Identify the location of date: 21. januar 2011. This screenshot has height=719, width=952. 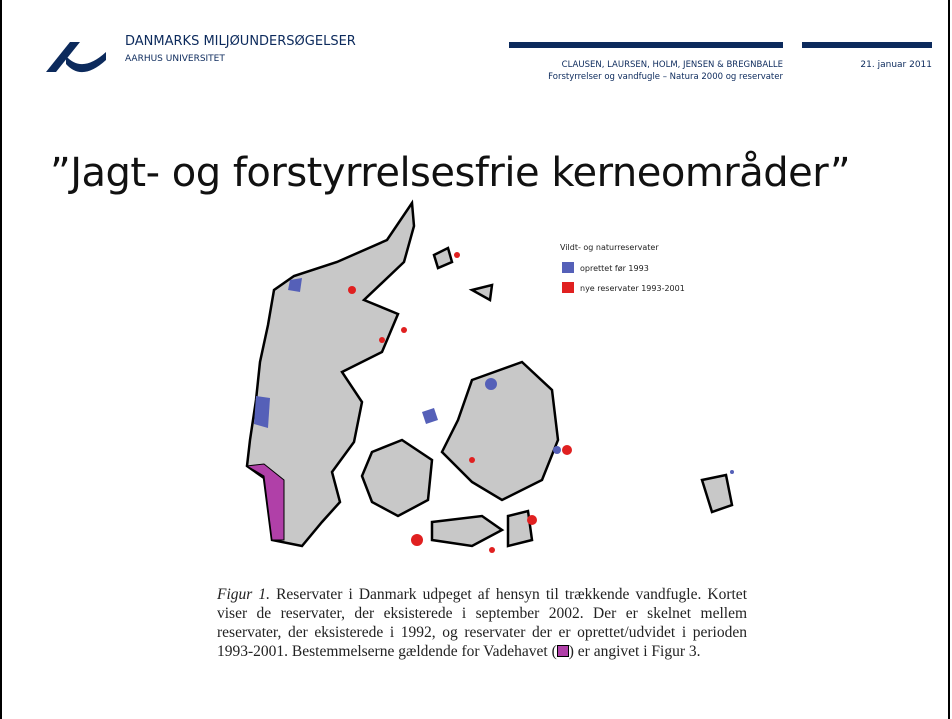
(896, 65).